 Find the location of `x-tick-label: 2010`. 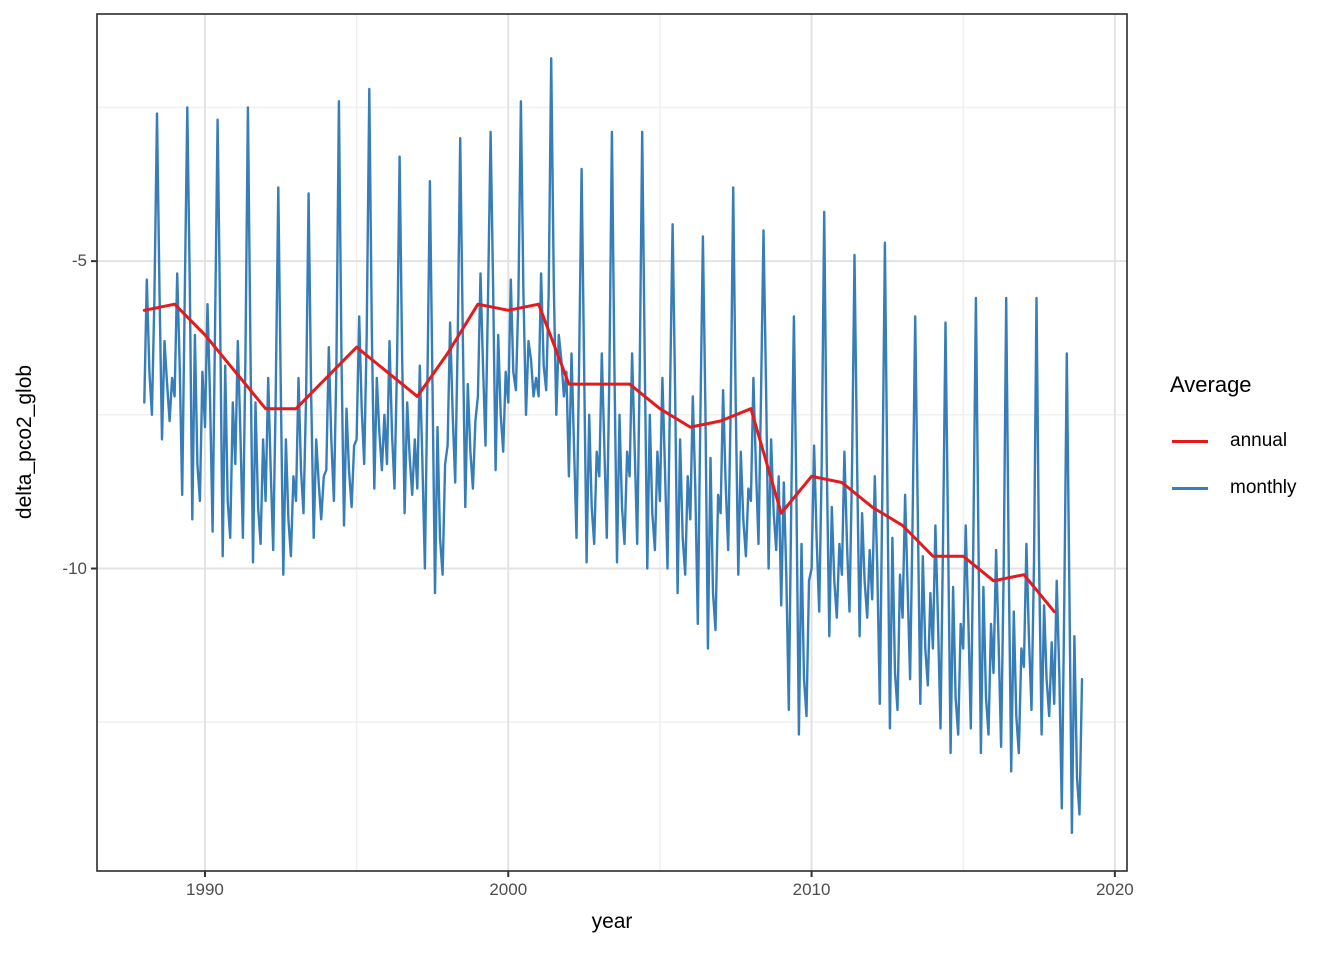

x-tick-label: 2010 is located at coordinates (811, 889).